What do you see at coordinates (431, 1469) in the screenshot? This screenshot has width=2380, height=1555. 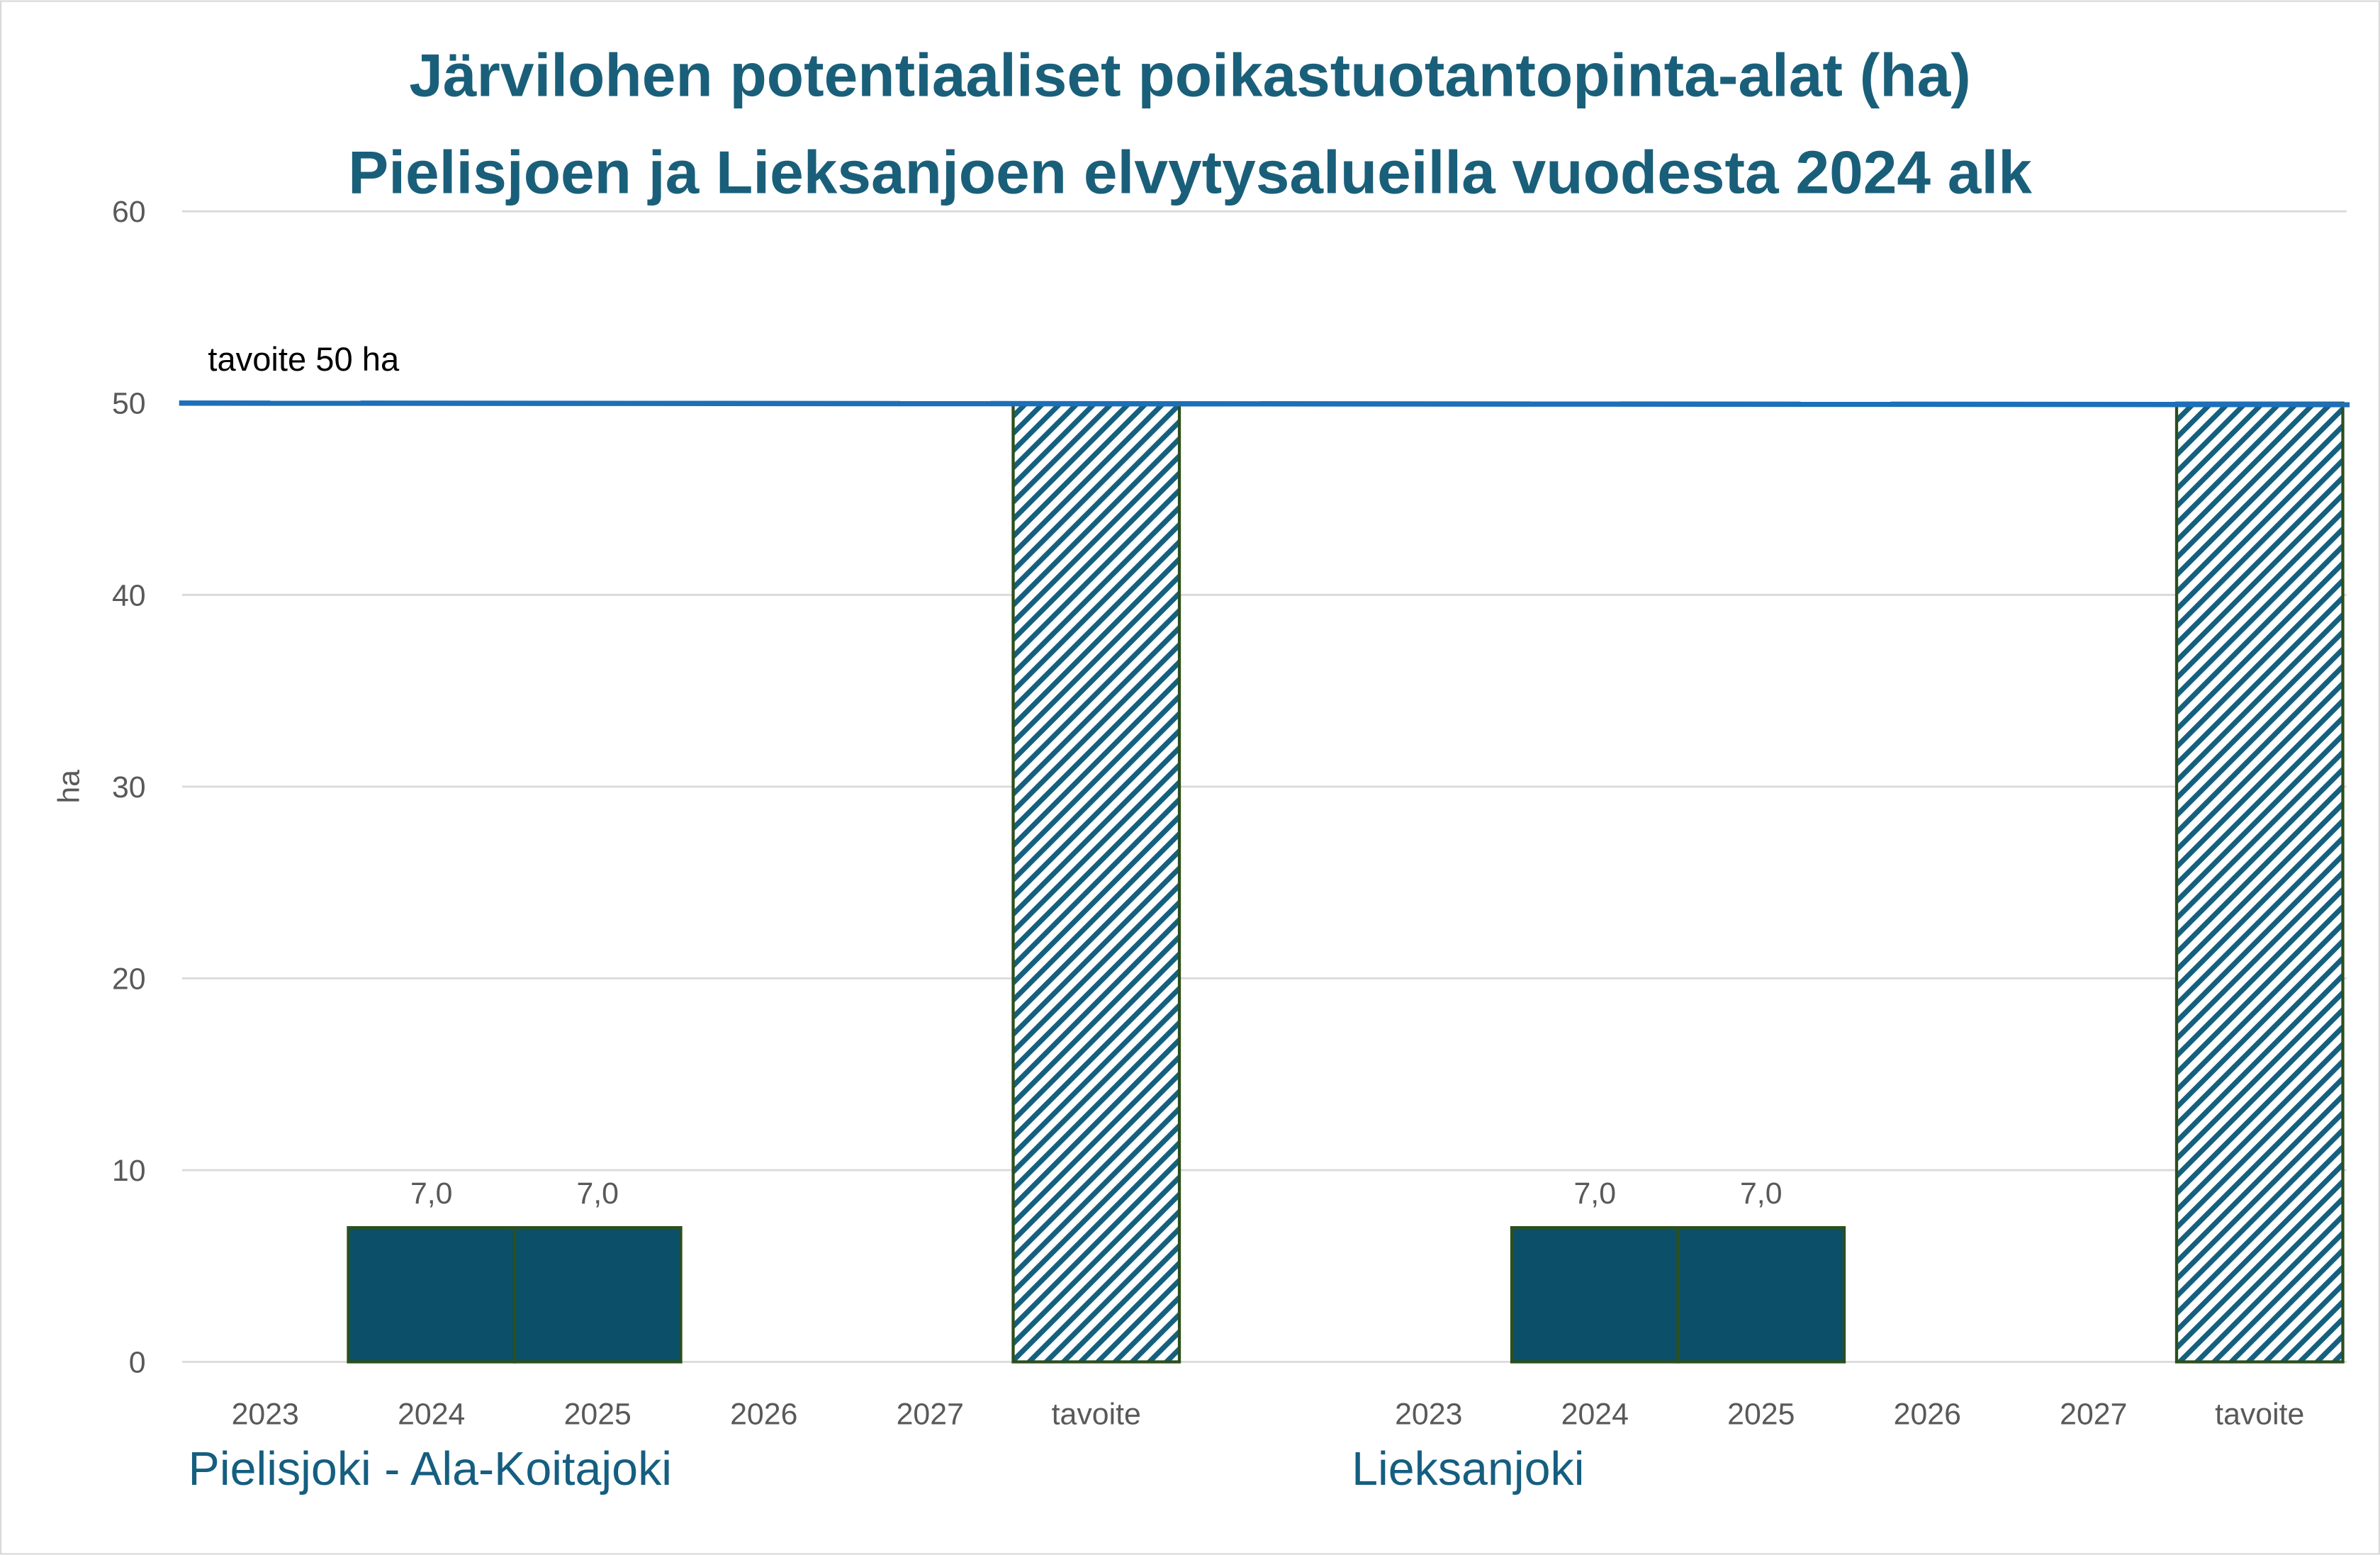 I see `group-label: Pielisjoki - Ala-Koitajoki` at bounding box center [431, 1469].